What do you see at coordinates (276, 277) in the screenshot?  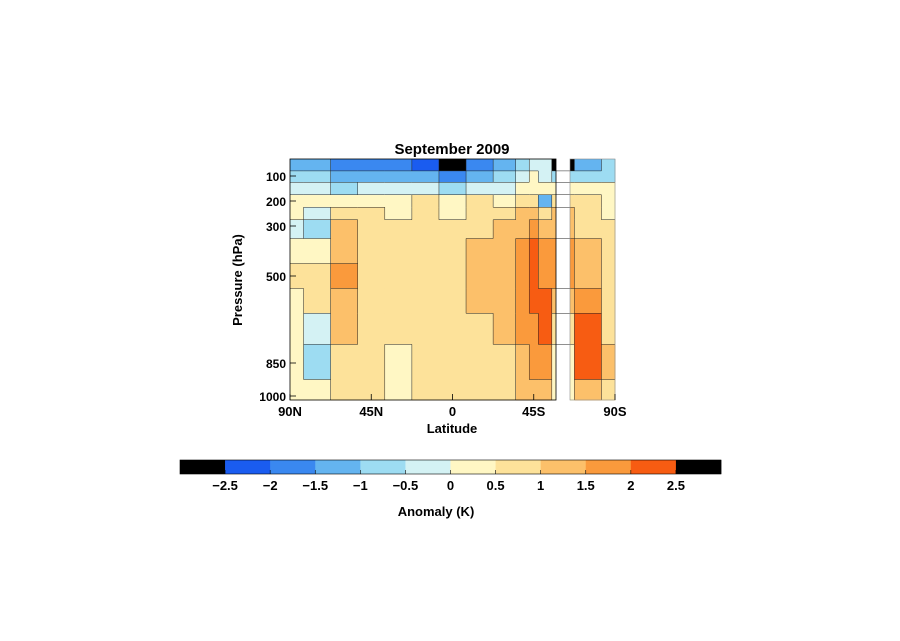 I see `y-tick-label: 500` at bounding box center [276, 277].